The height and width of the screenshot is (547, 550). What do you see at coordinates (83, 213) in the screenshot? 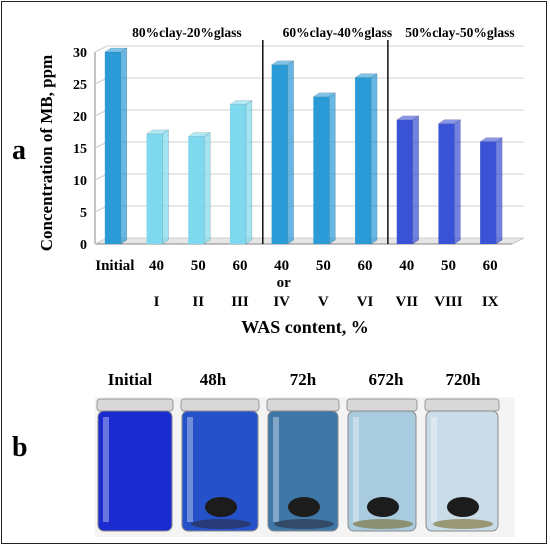
I see `y-tick-label: 5` at bounding box center [83, 213].